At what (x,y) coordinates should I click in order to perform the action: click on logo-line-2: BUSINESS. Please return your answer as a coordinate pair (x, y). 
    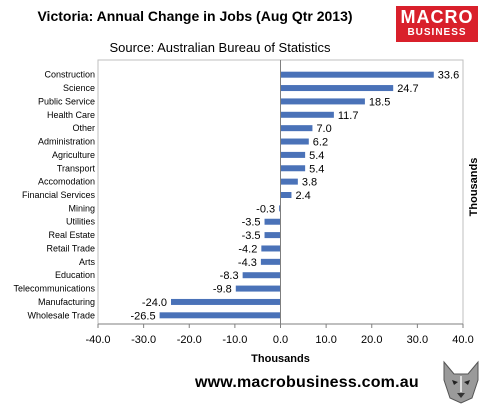
    Looking at the image, I should click on (437, 32).